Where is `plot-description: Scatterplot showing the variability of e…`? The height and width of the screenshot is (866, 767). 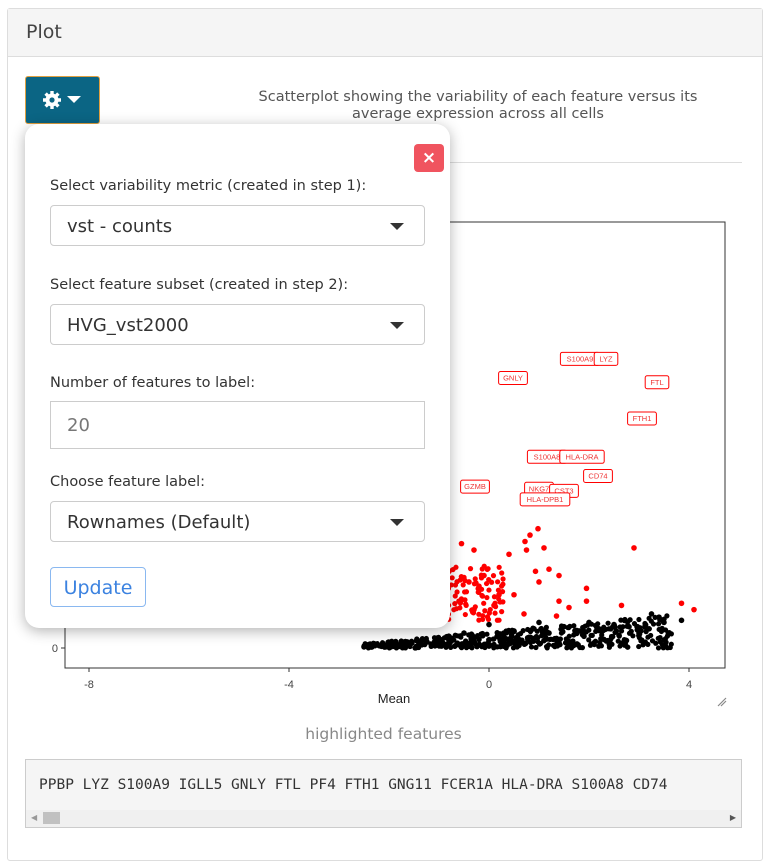 plot-description: Scatterplot showing the variability of e… is located at coordinates (478, 105).